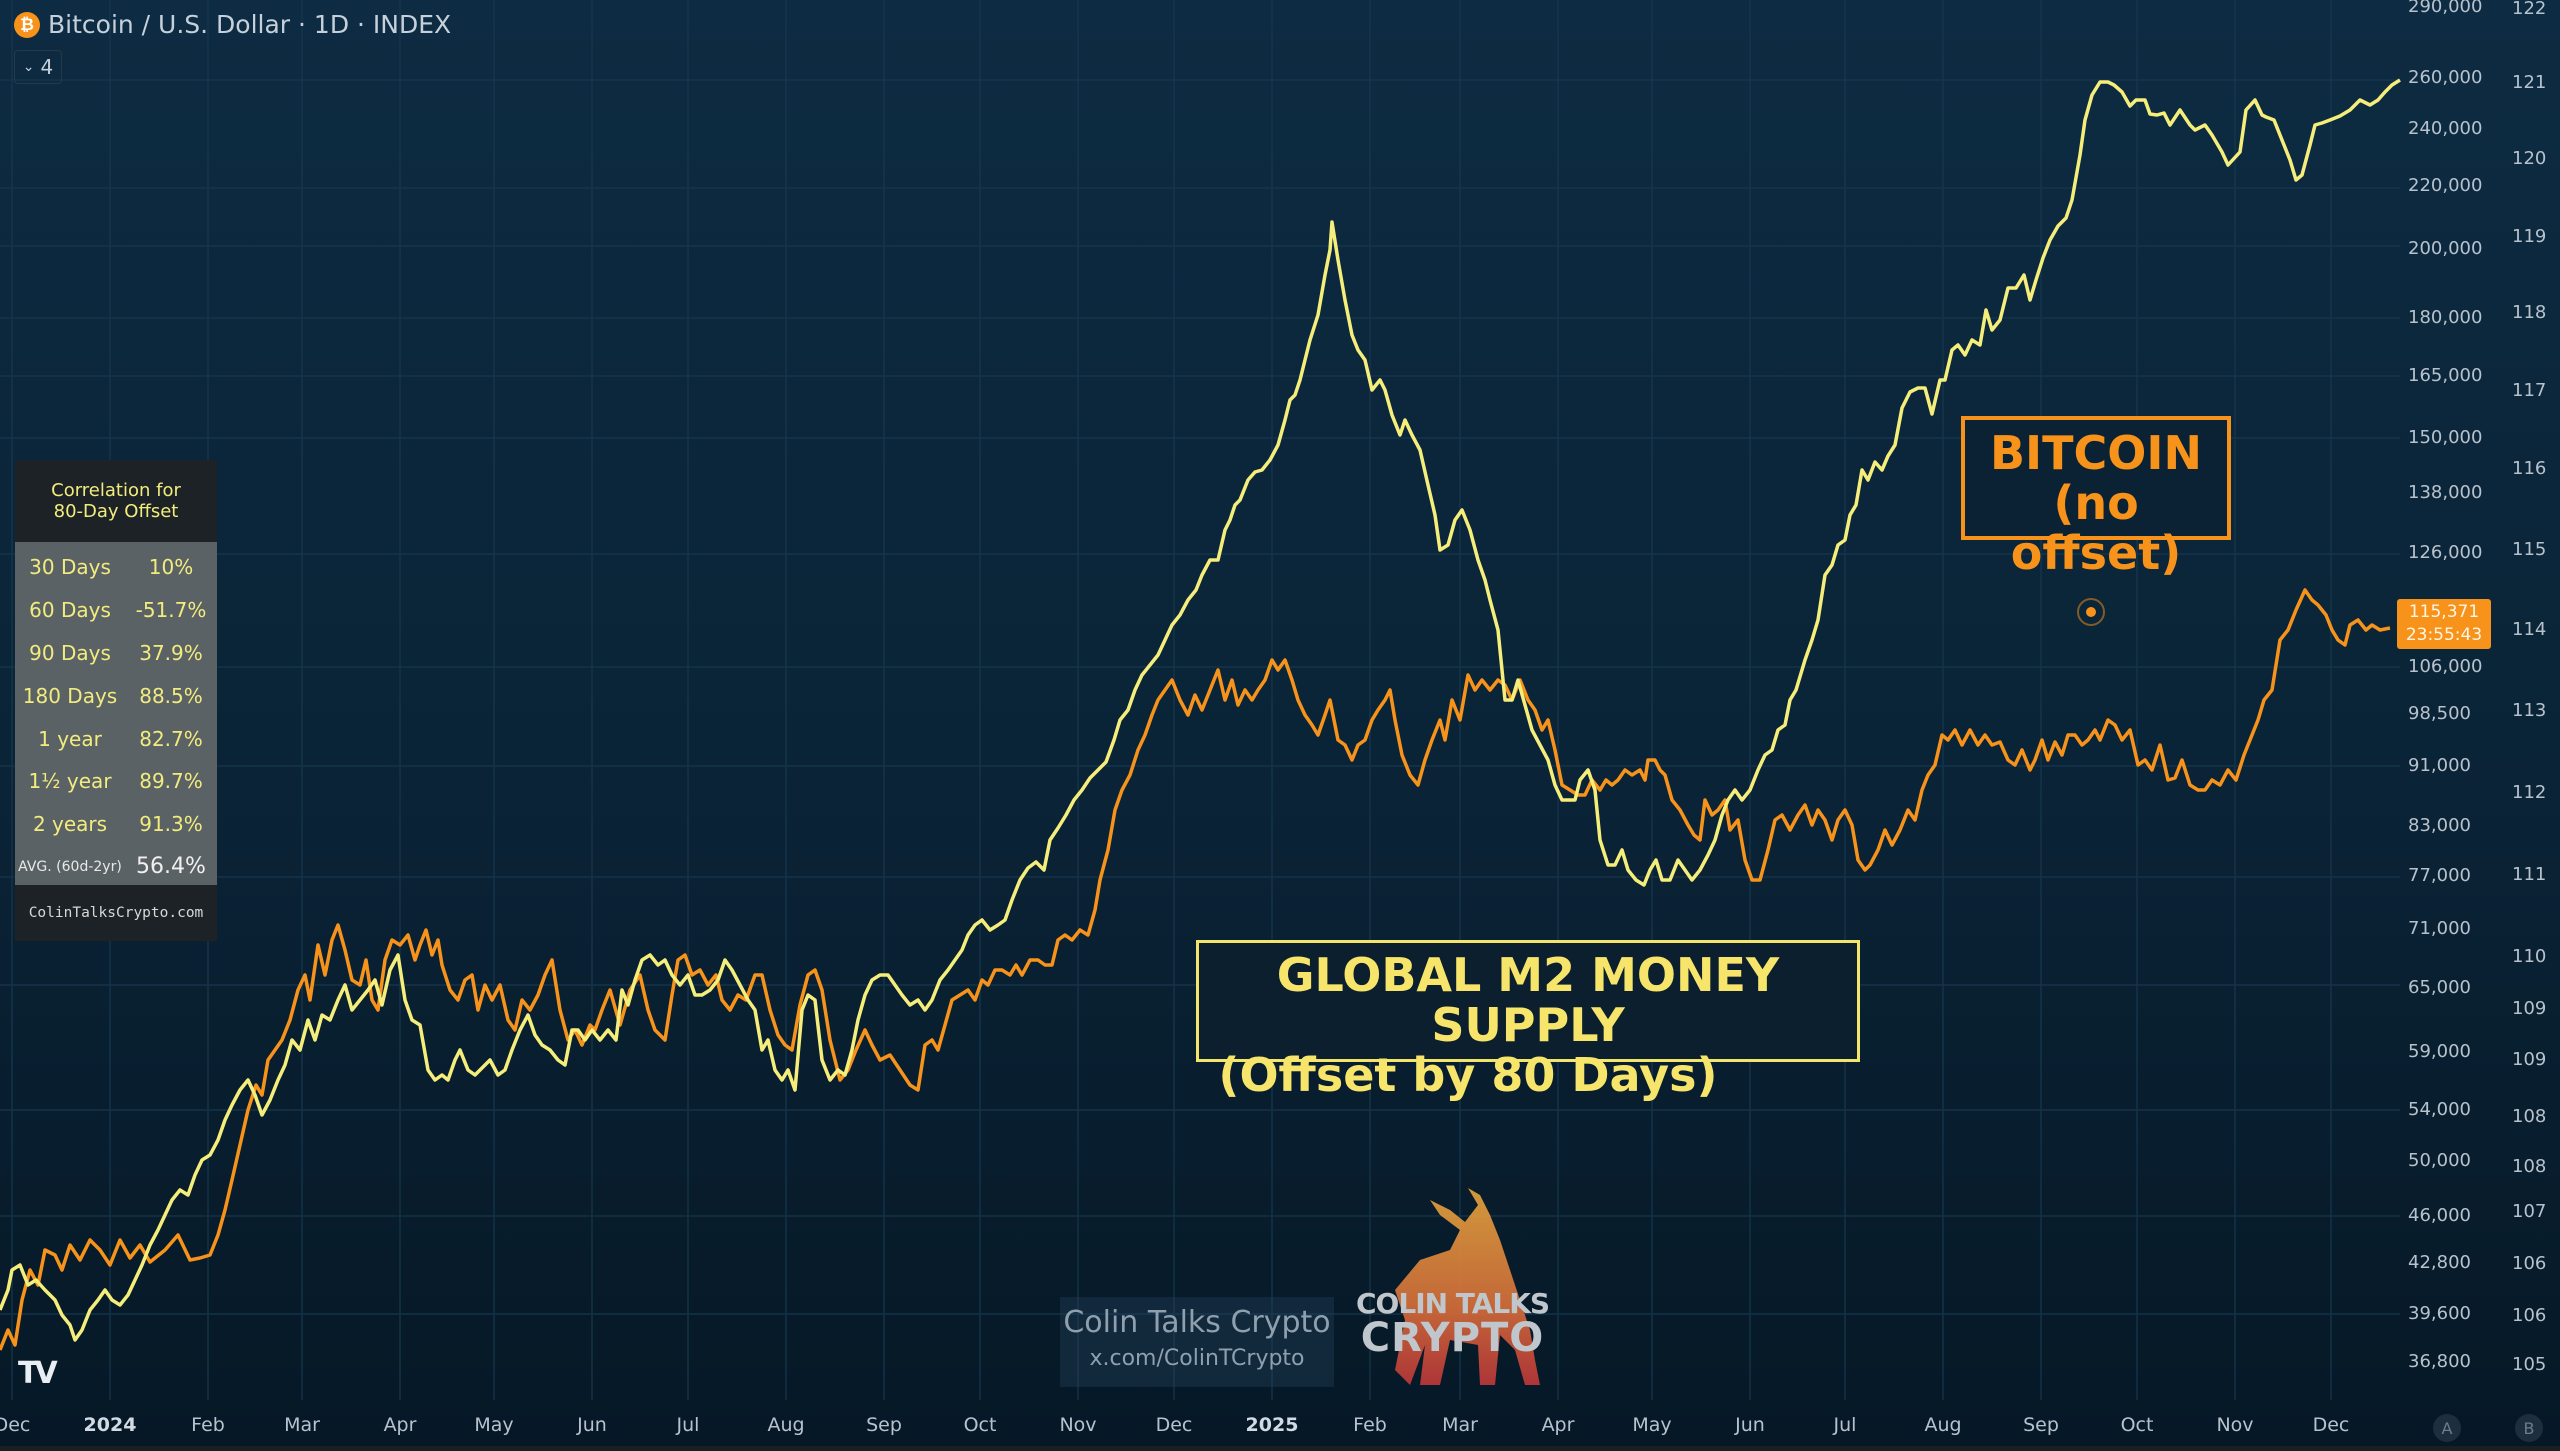 This screenshot has width=2560, height=1451. What do you see at coordinates (2445, 437) in the screenshot?
I see `price-tick: 150,000` at bounding box center [2445, 437].